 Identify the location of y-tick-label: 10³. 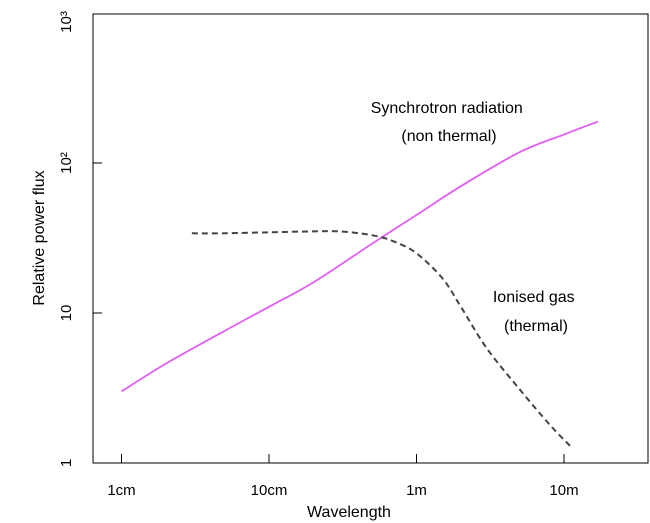
(66, 22).